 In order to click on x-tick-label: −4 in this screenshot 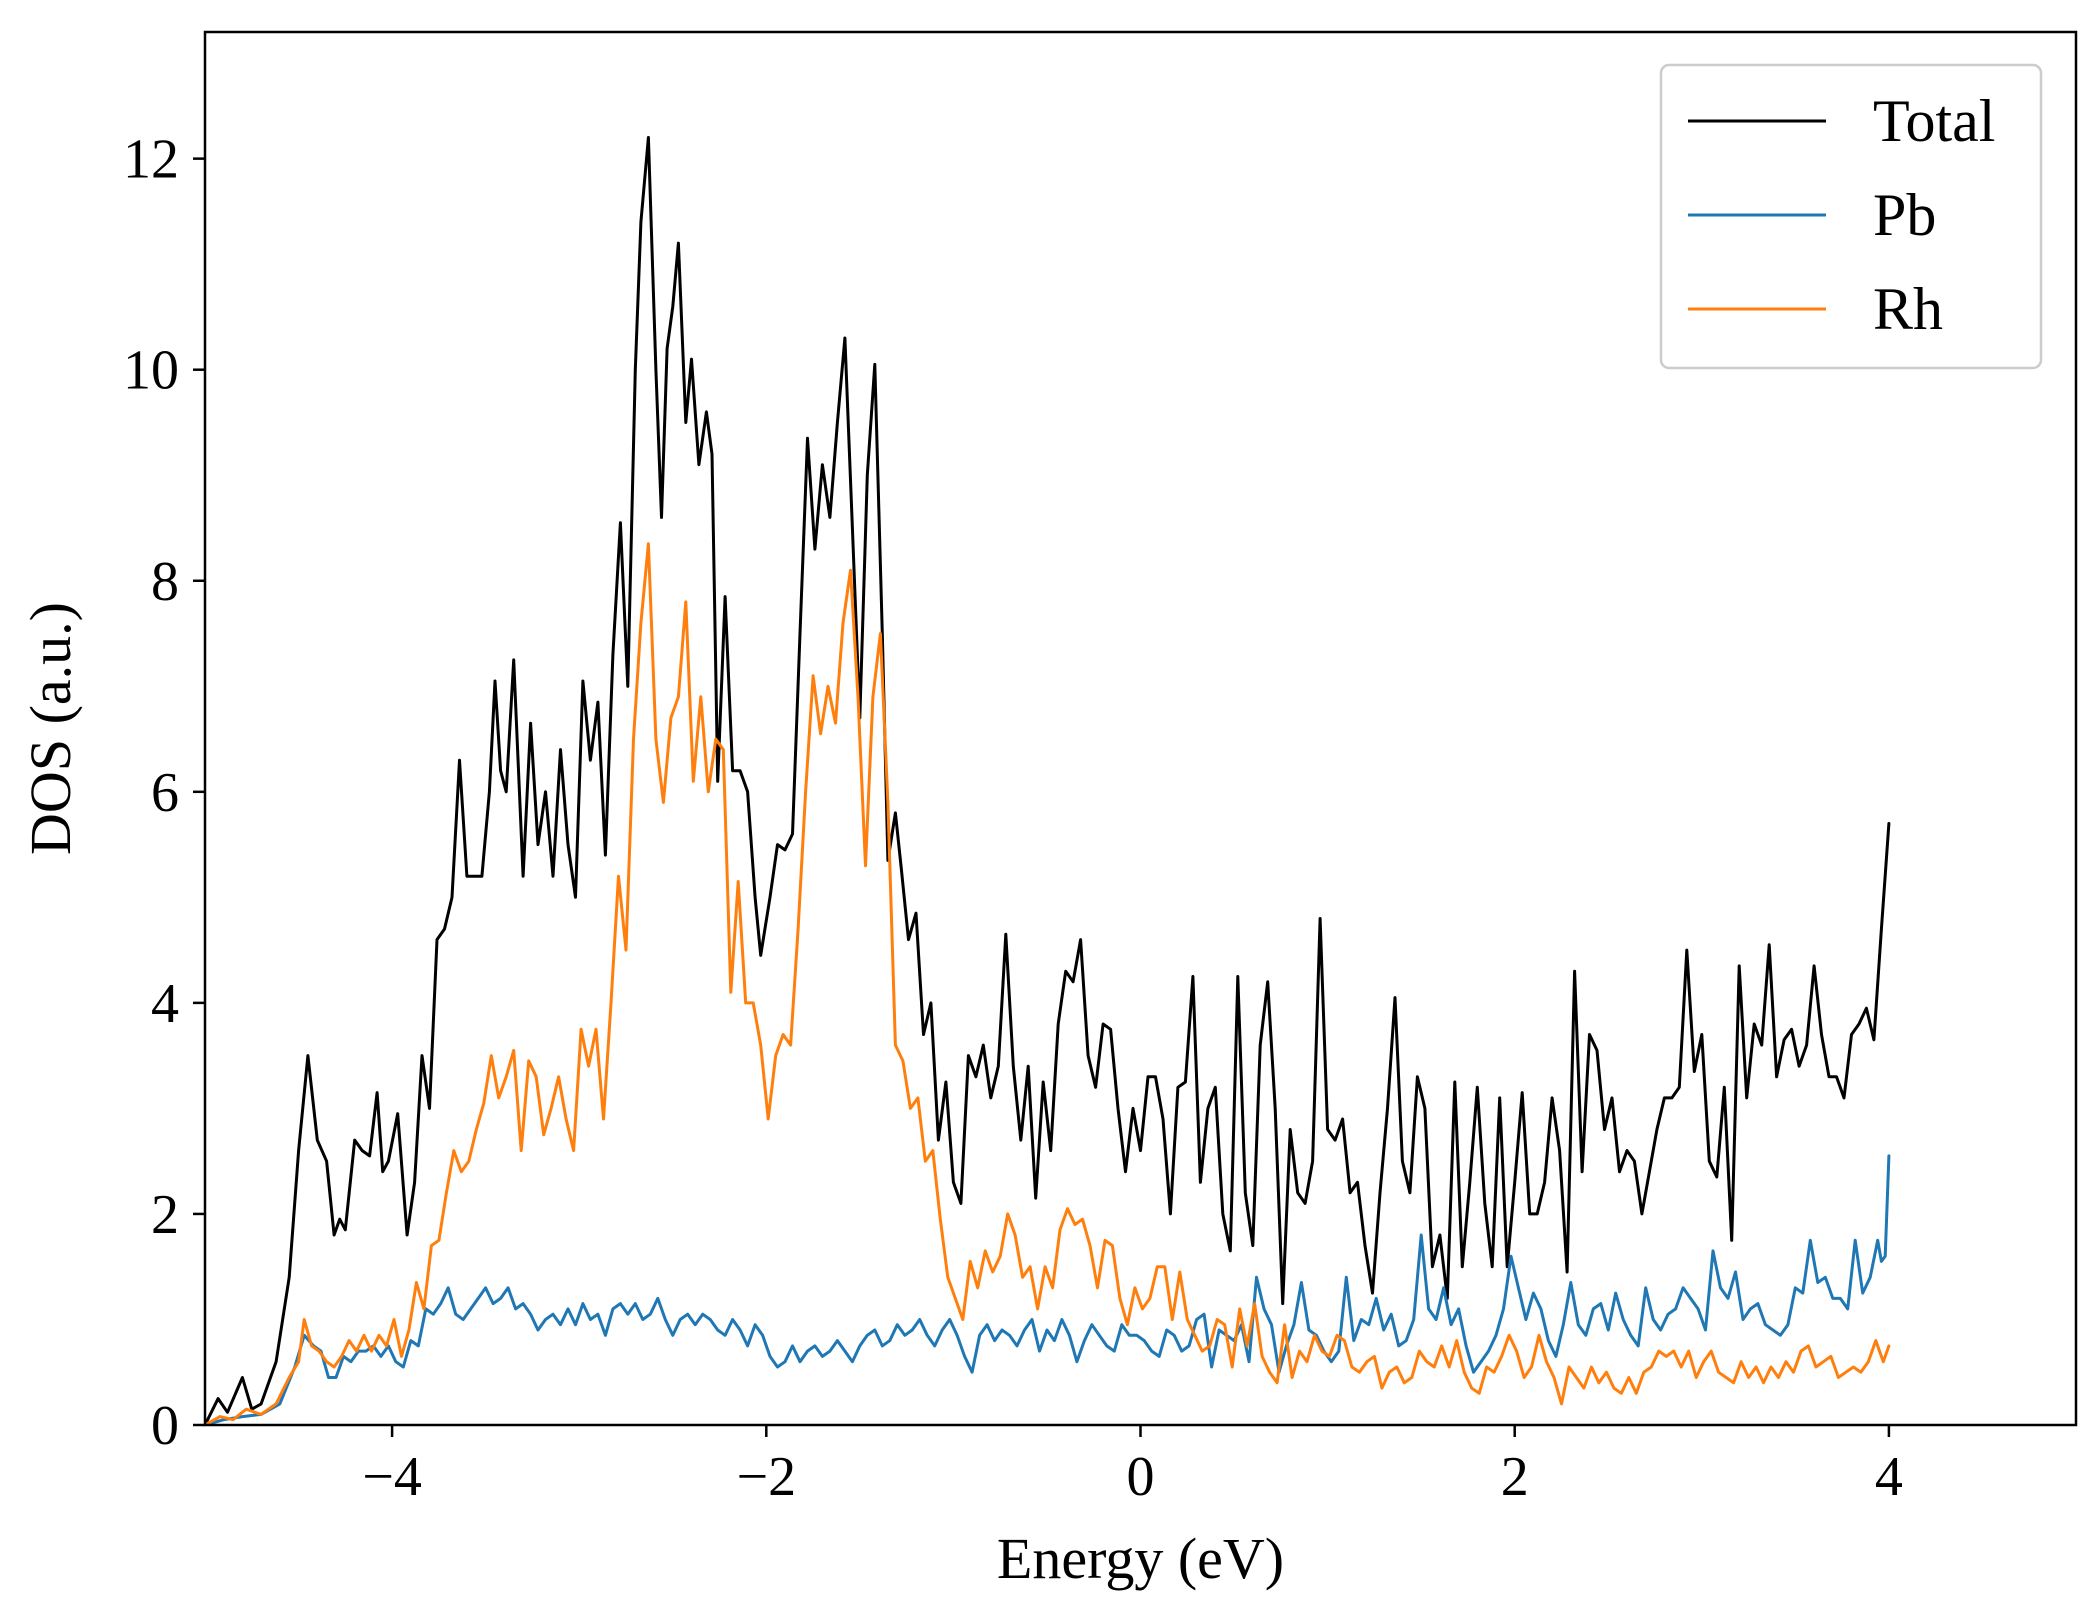, I will do `click(392, 1477)`.